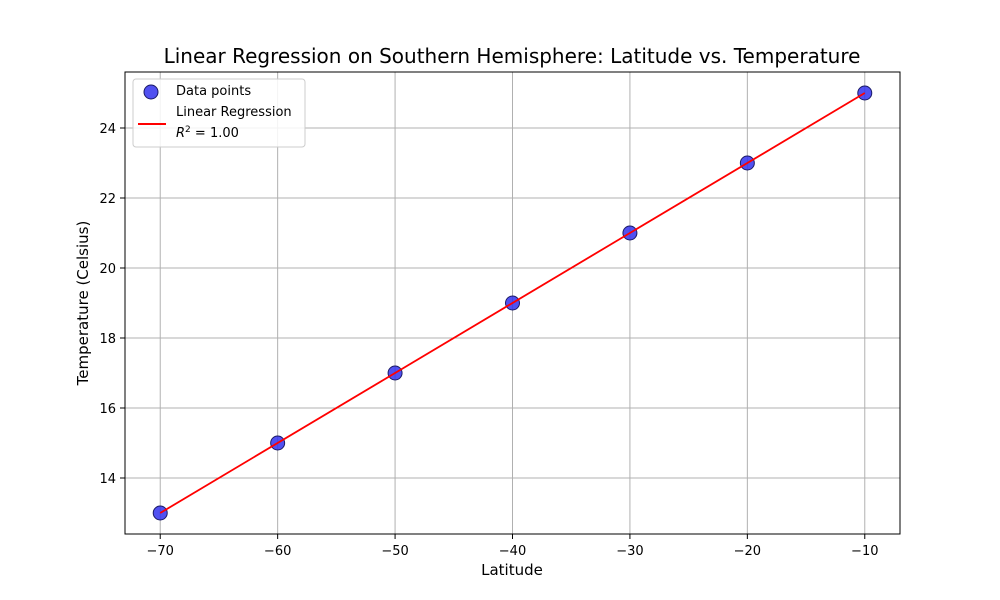 The width and height of the screenshot is (1000, 600). Describe the element at coordinates (83, 304) in the screenshot. I see `y-axis-title: Temperature (Celsius)` at that location.